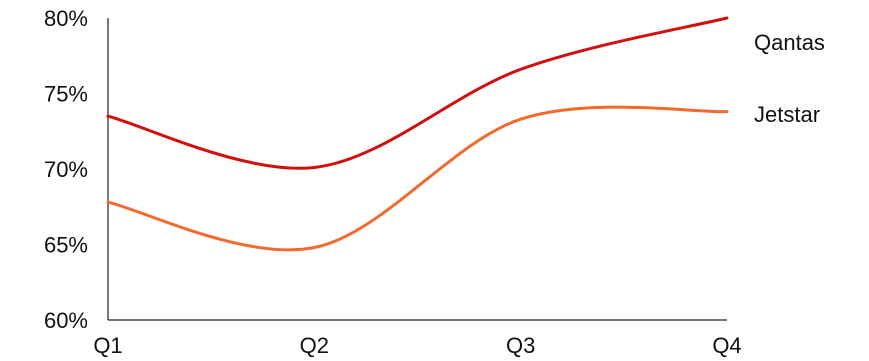 This screenshot has height=361, width=869. I want to click on y-tick-label-60: 60%, so click(66, 320).